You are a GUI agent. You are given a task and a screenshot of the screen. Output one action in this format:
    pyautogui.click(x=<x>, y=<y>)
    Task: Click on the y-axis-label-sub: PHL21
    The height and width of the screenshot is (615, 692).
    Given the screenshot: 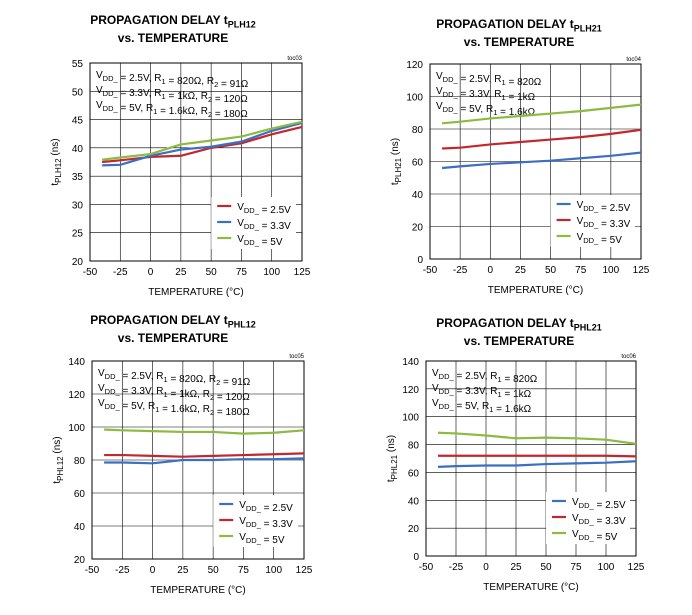 What is the action you would take?
    pyautogui.click(x=394, y=466)
    